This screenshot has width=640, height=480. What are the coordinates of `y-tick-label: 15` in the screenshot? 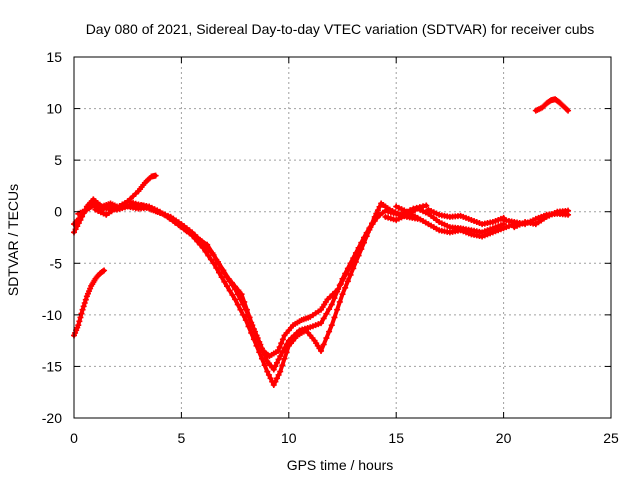 It's located at (54, 57).